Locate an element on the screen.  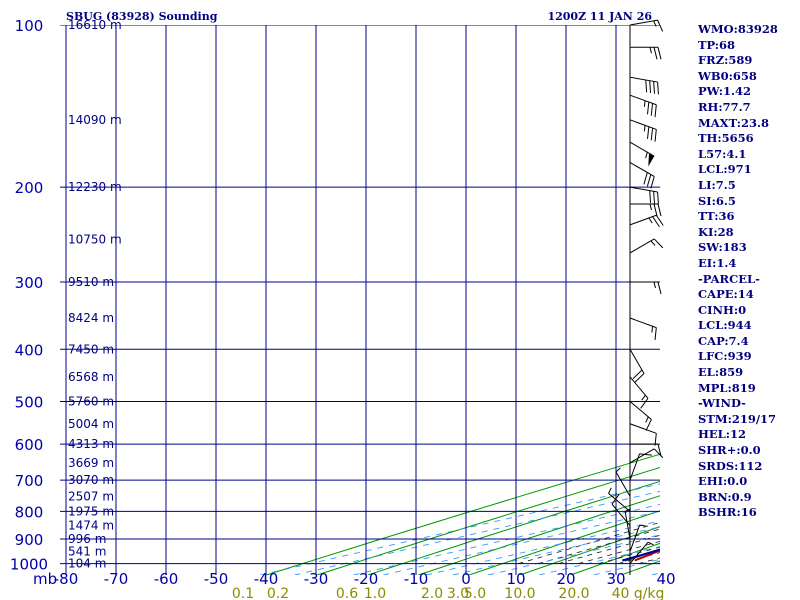
index-item: WB0:658 is located at coordinates (727, 75).